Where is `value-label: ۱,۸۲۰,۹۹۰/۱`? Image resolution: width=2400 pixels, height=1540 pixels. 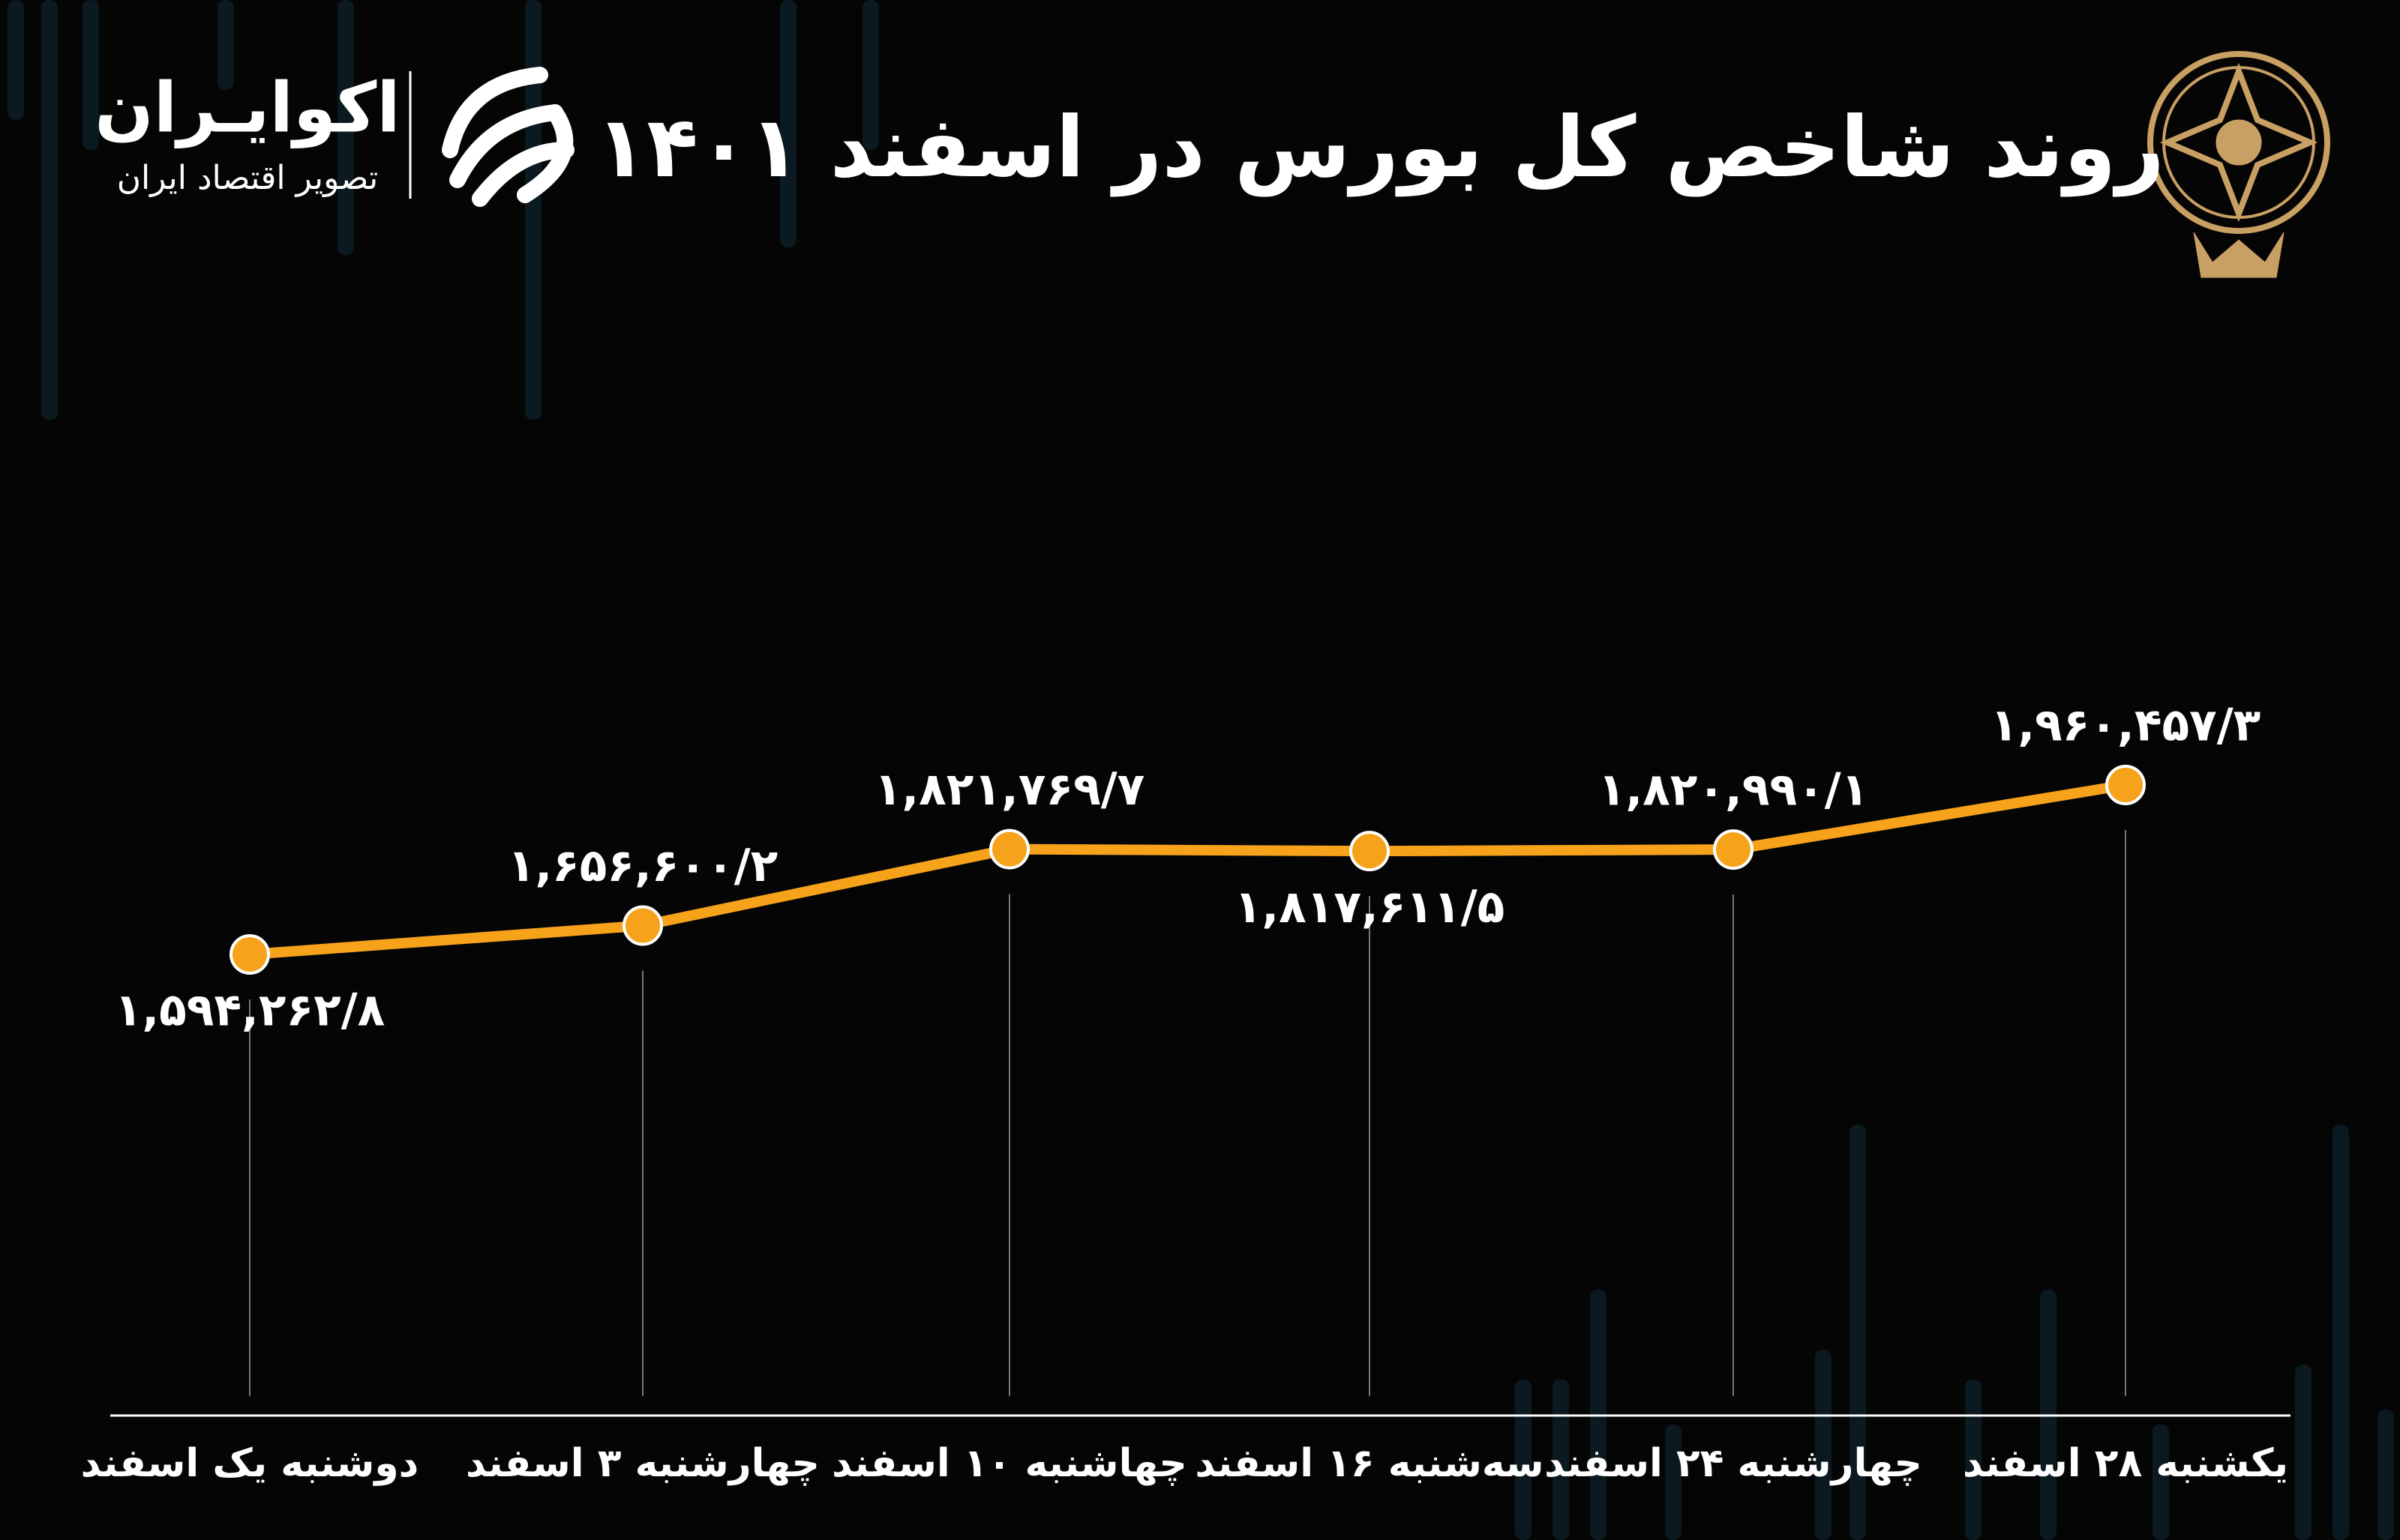 value-label: ۱,۸۲۰,۹۹۰/۱ is located at coordinates (1733, 790).